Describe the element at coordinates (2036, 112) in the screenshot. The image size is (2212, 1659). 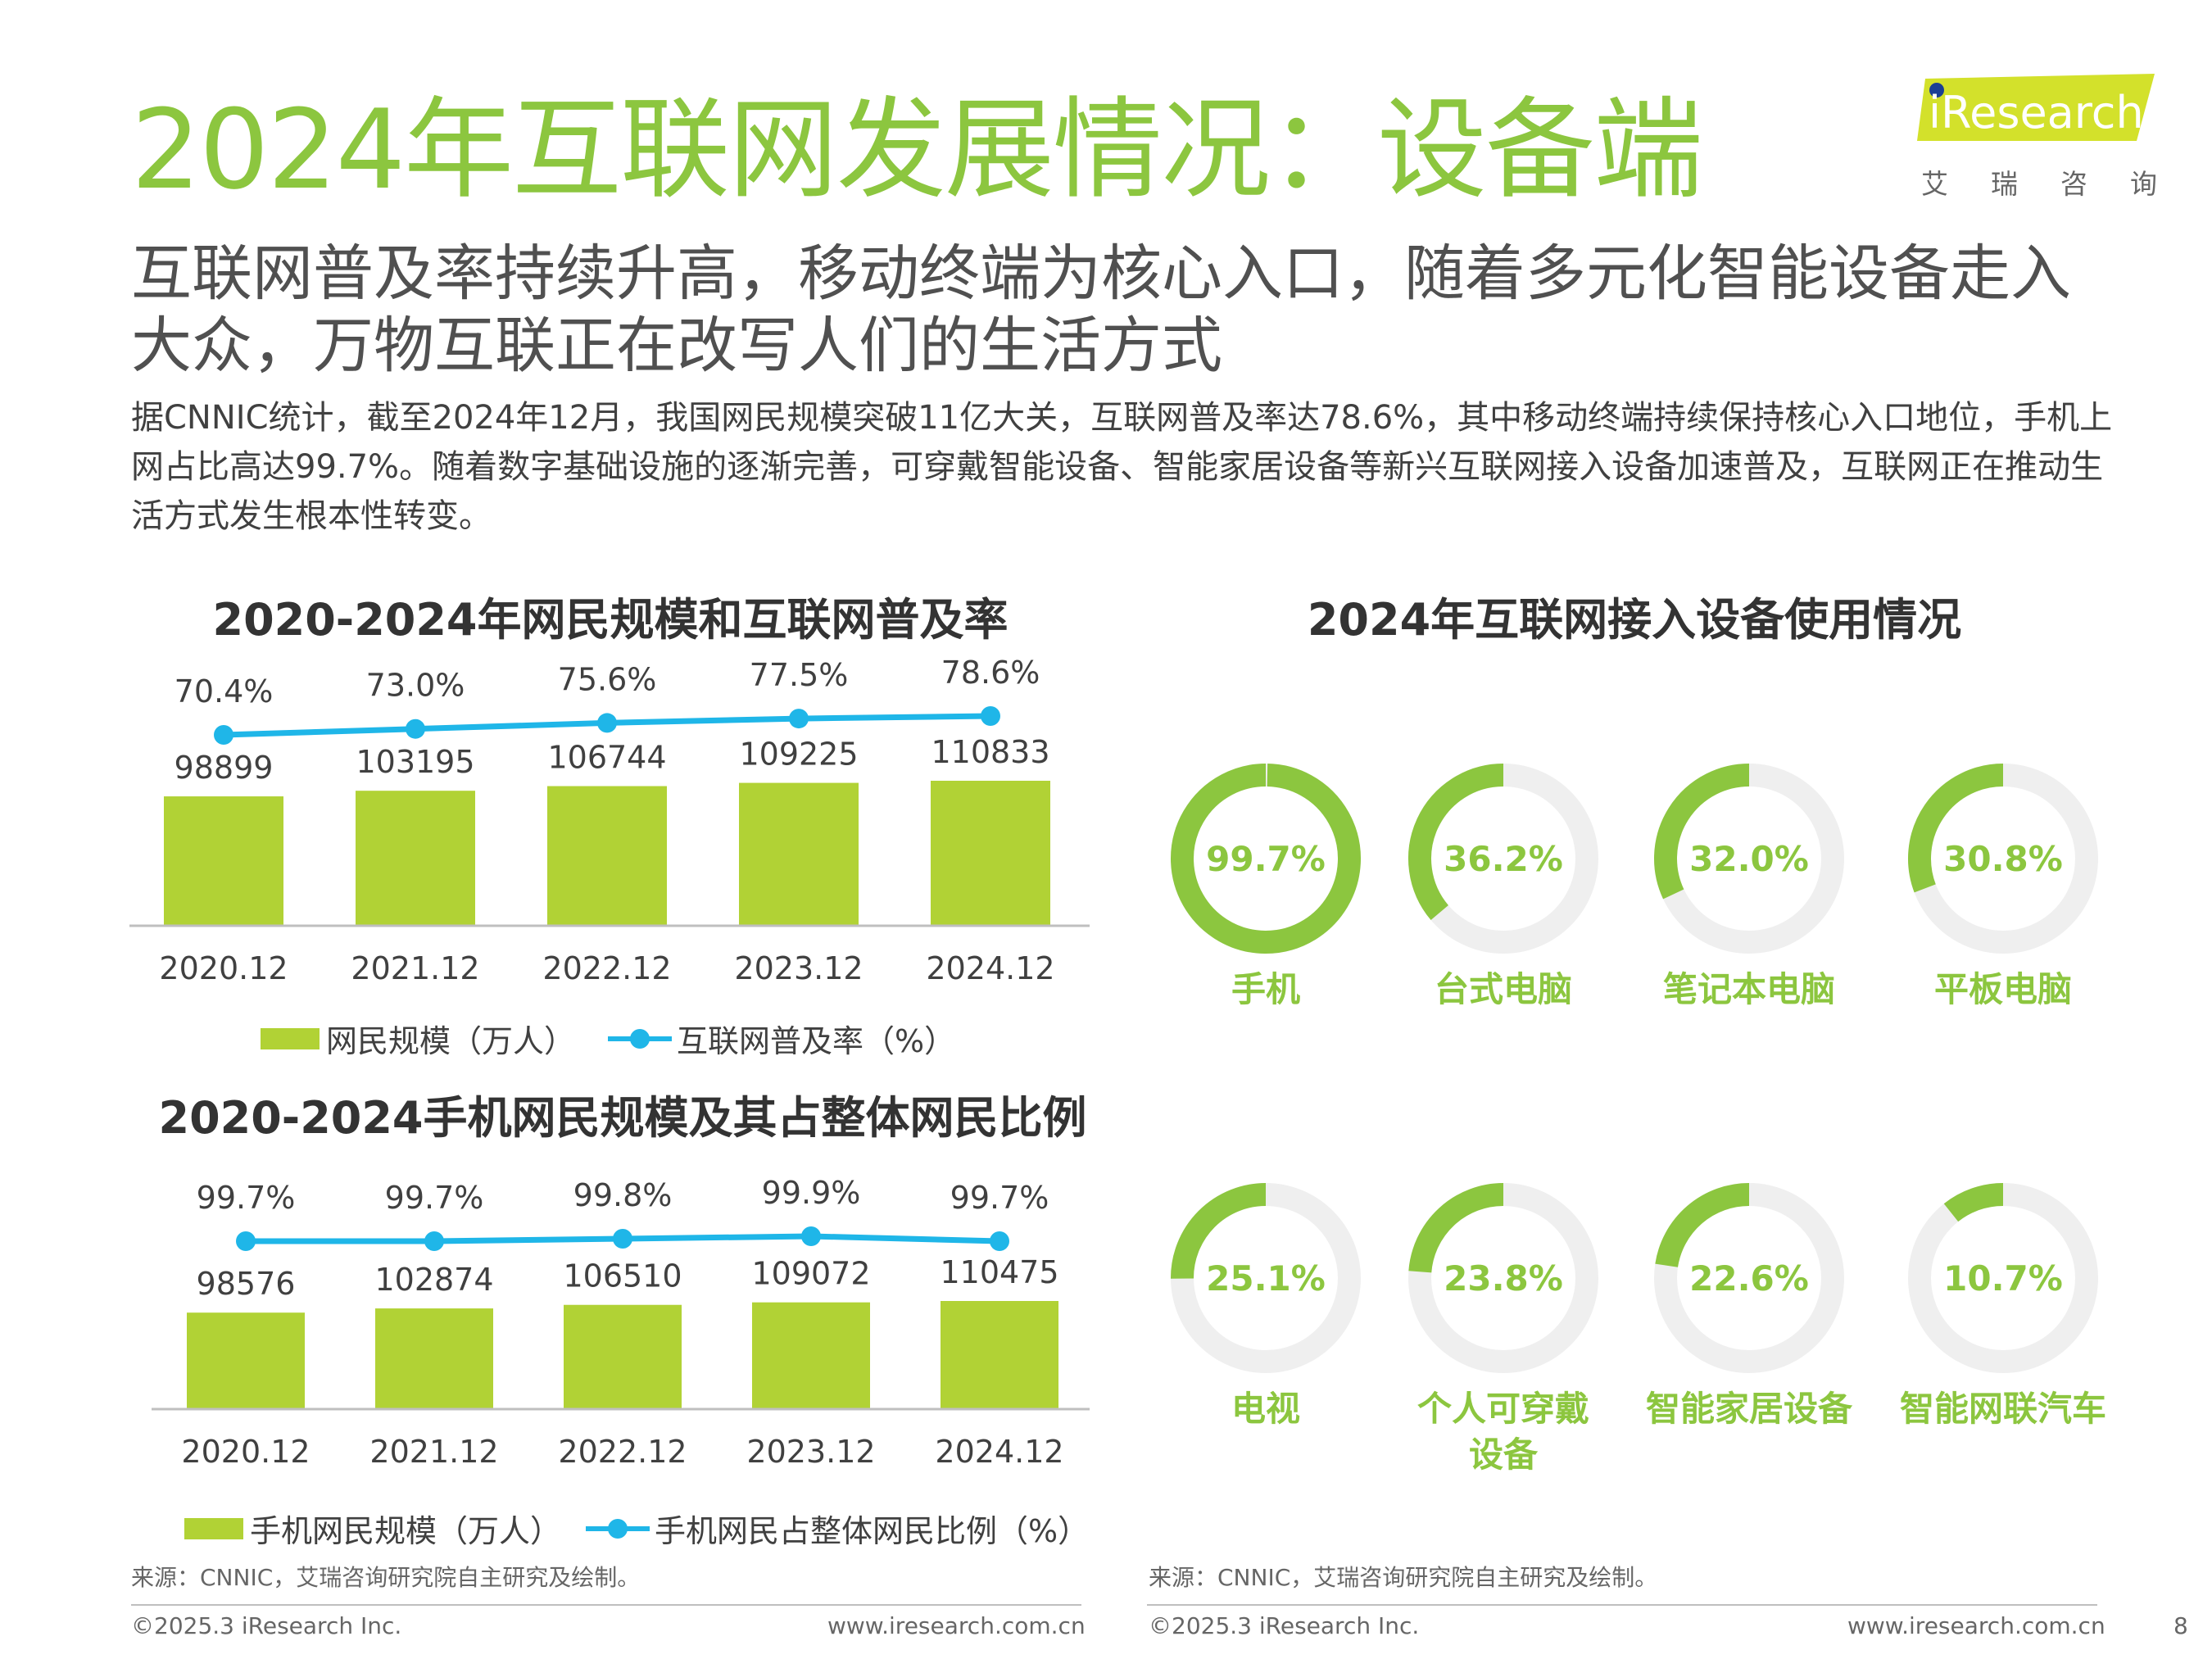
I see `logo-text: iResearch` at that location.